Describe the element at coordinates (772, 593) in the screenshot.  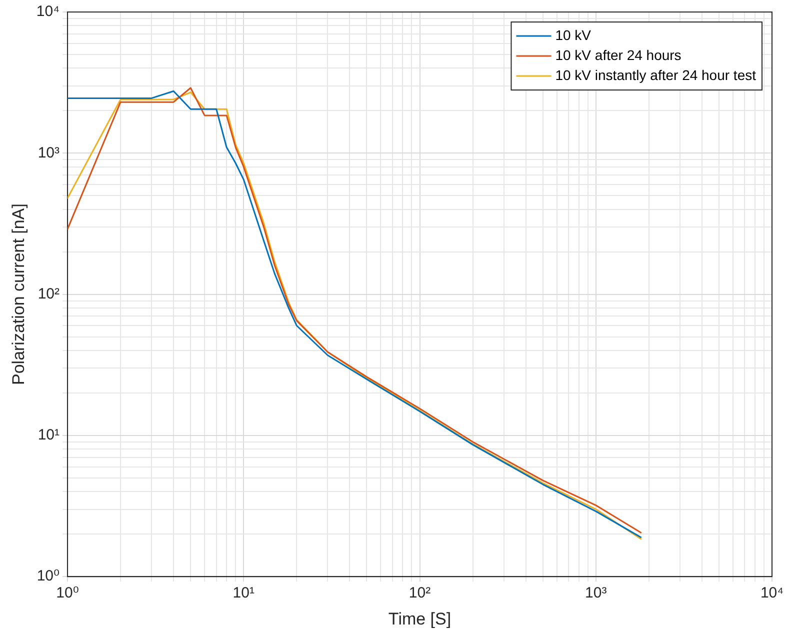
I see `x-tick-label: 10⁴` at that location.